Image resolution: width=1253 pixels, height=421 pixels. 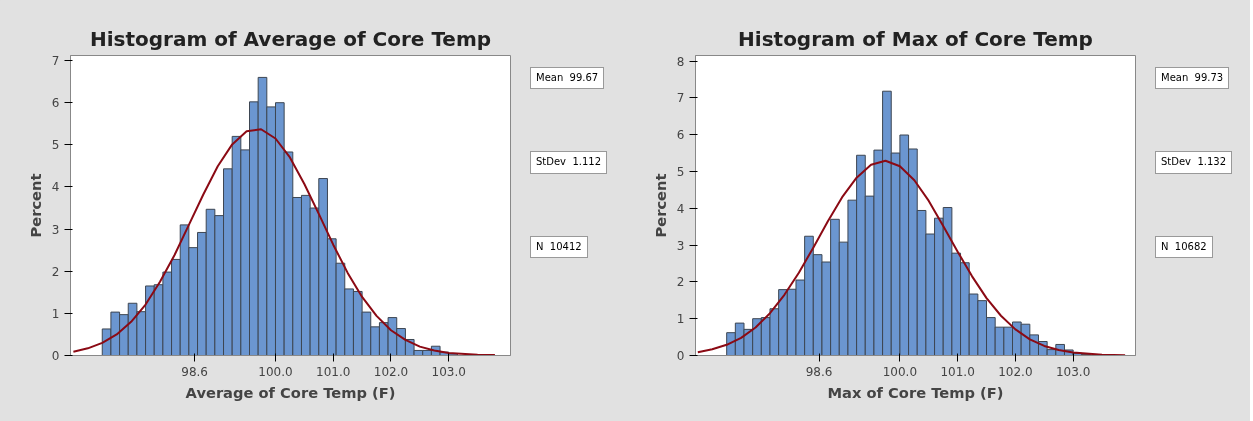 What do you see at coordinates (290, 38) in the screenshot?
I see `chart-title: Histogram of Average of Core Temp` at bounding box center [290, 38].